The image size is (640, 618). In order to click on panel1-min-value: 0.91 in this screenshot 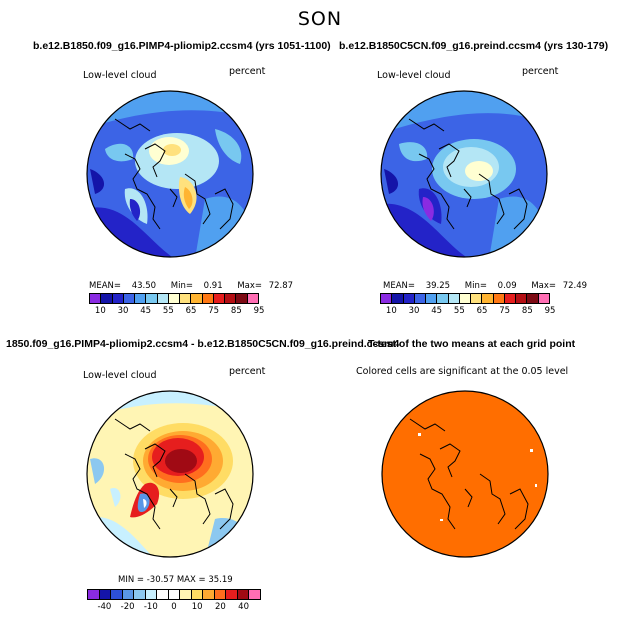, I will do `click(213, 286)`.